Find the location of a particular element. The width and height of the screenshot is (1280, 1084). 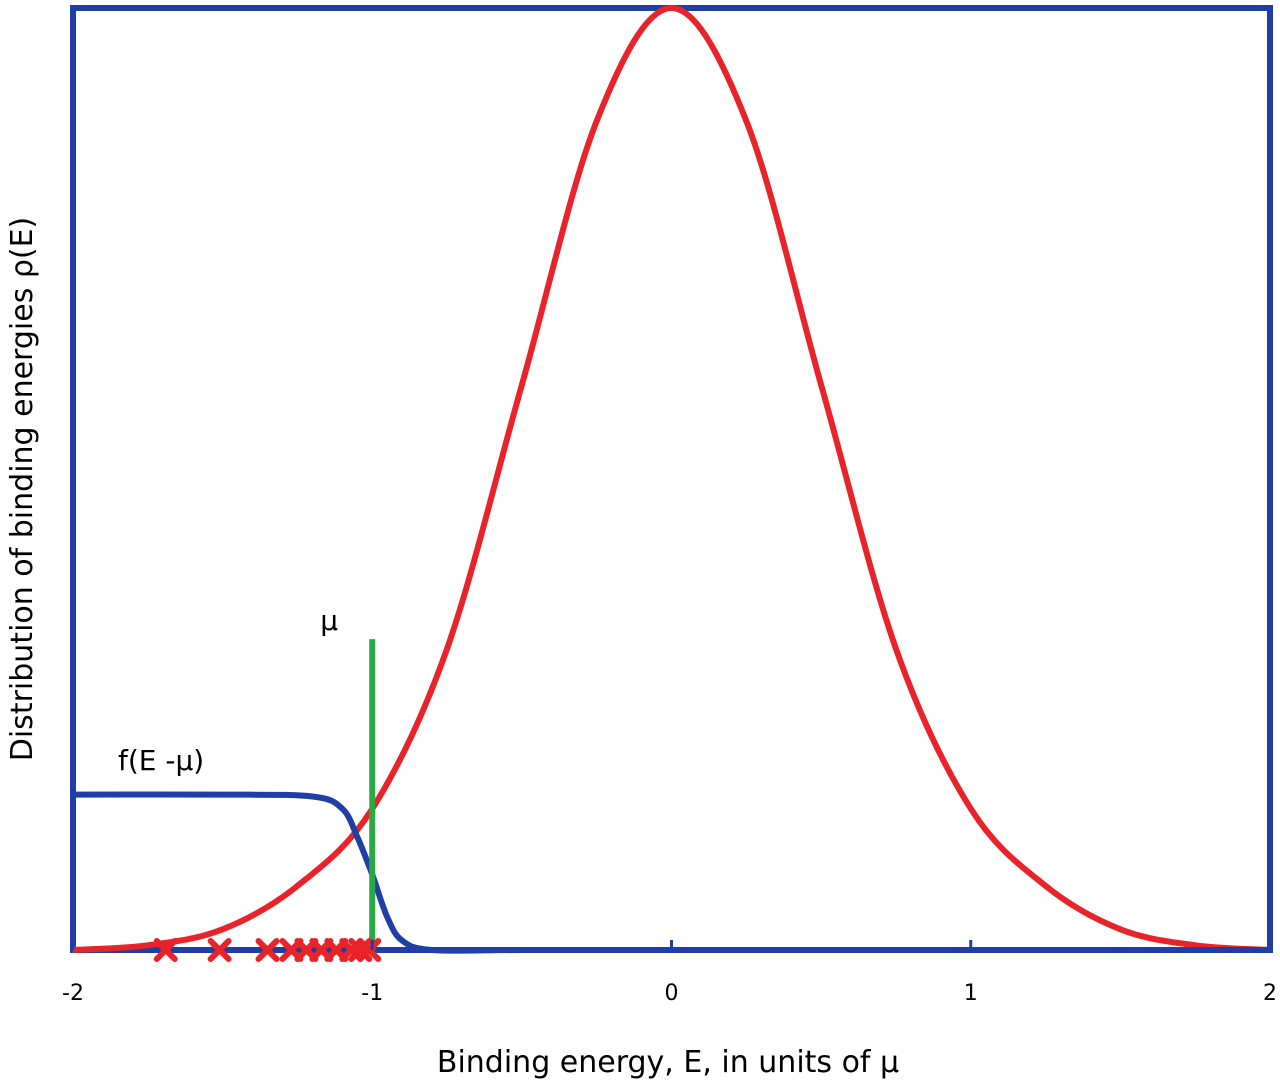

fermi-curve-label: f(E -μ) is located at coordinates (161, 760).